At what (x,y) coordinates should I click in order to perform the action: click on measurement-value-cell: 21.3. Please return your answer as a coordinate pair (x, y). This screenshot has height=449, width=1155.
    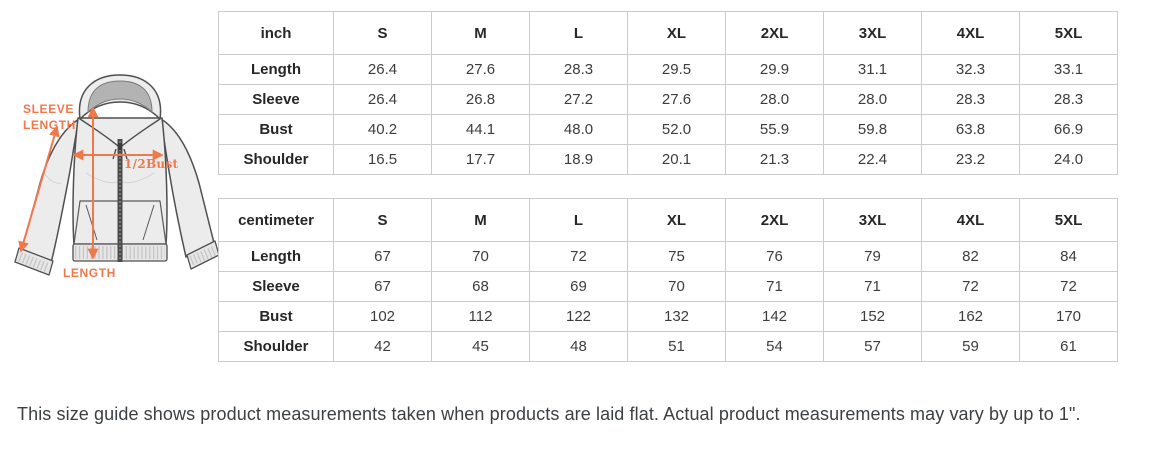
    Looking at the image, I should click on (774, 159).